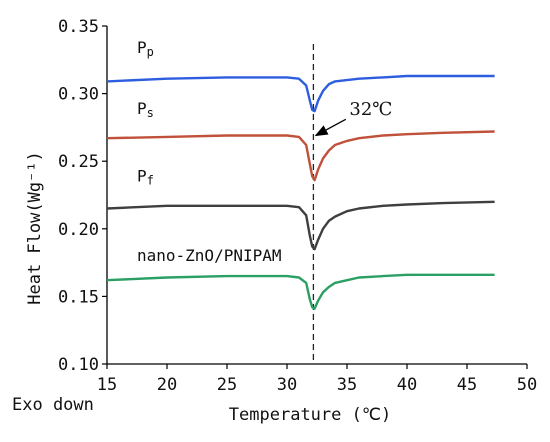 The width and height of the screenshot is (550, 442). I want to click on x-tick-label: 20, so click(167, 385).